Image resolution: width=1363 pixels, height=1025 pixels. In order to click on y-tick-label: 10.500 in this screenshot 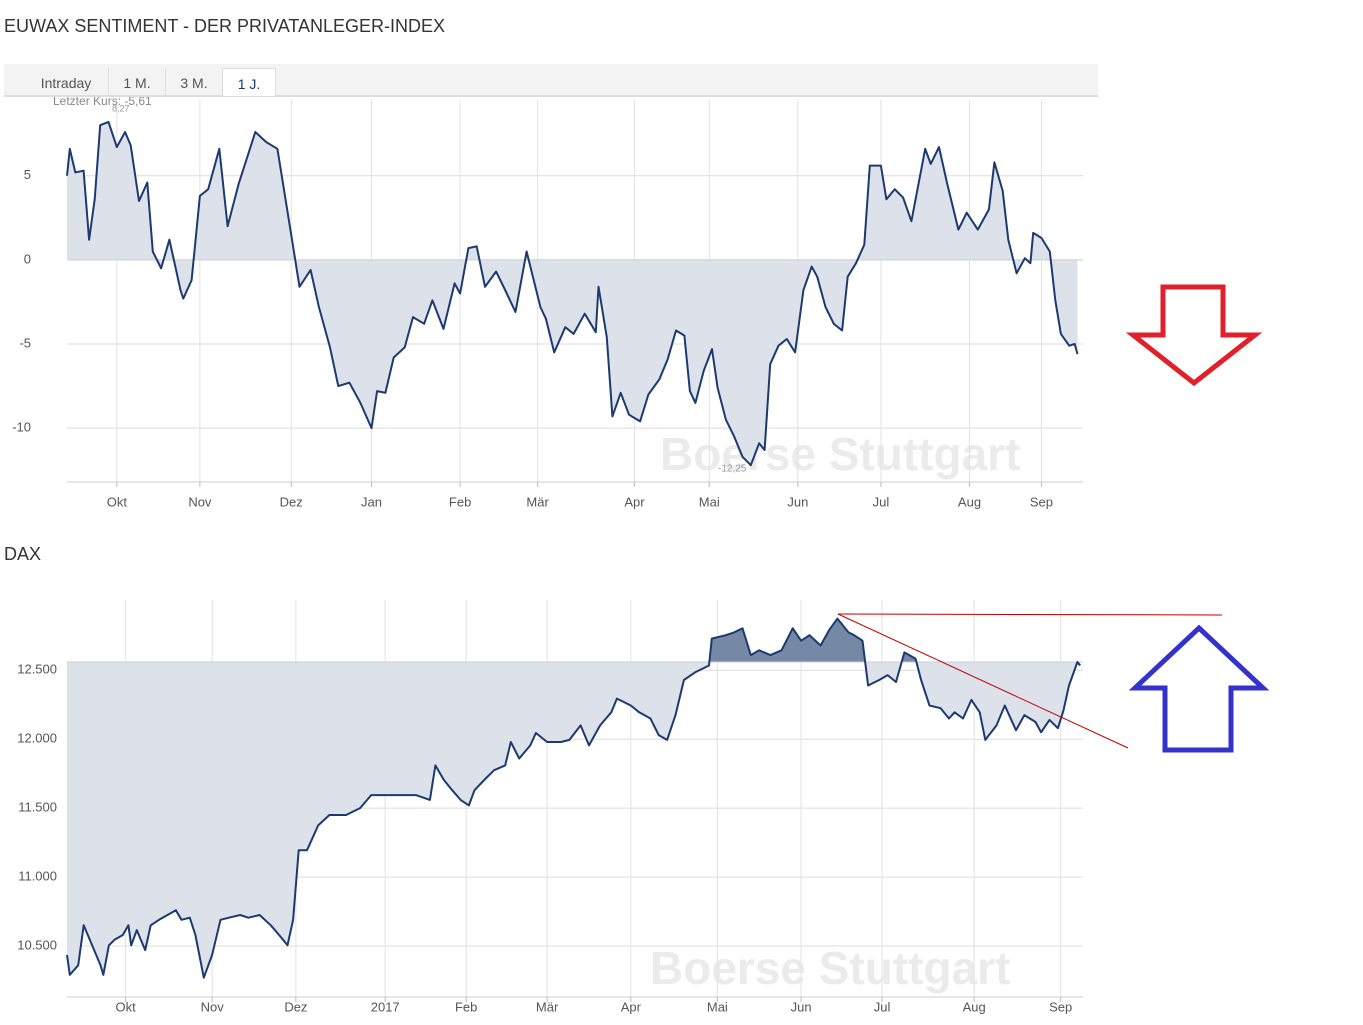, I will do `click(37, 944)`.